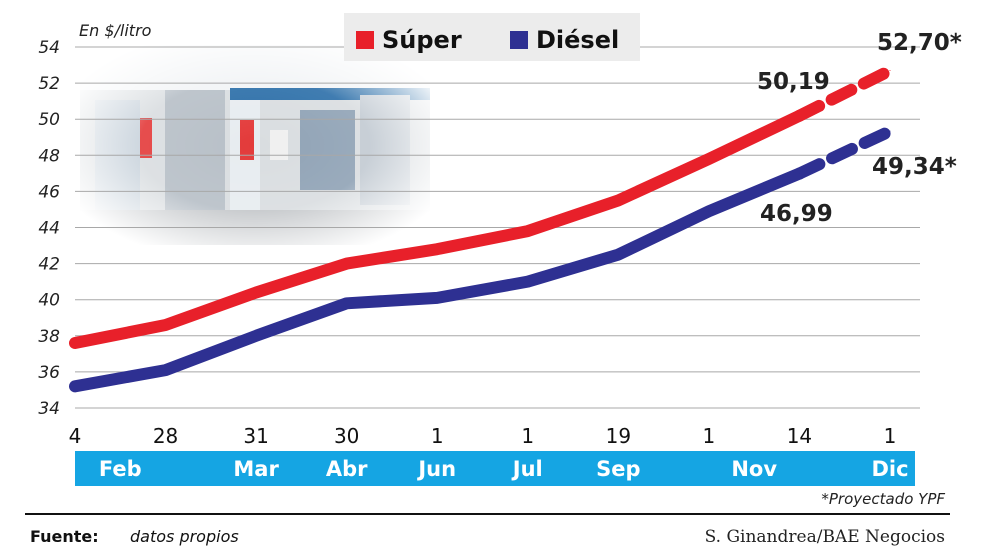  I want to click on month-label: Abr, so click(347, 469).